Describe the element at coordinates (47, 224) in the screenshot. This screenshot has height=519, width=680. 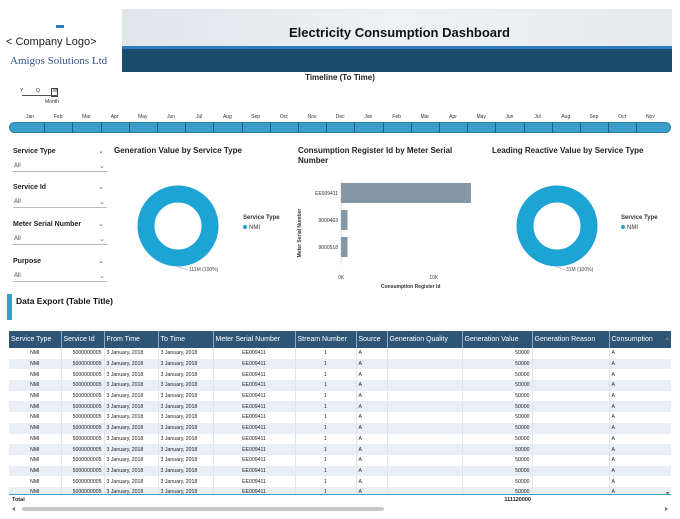
I see `slicer-label-2: Meter Serial Number` at that location.